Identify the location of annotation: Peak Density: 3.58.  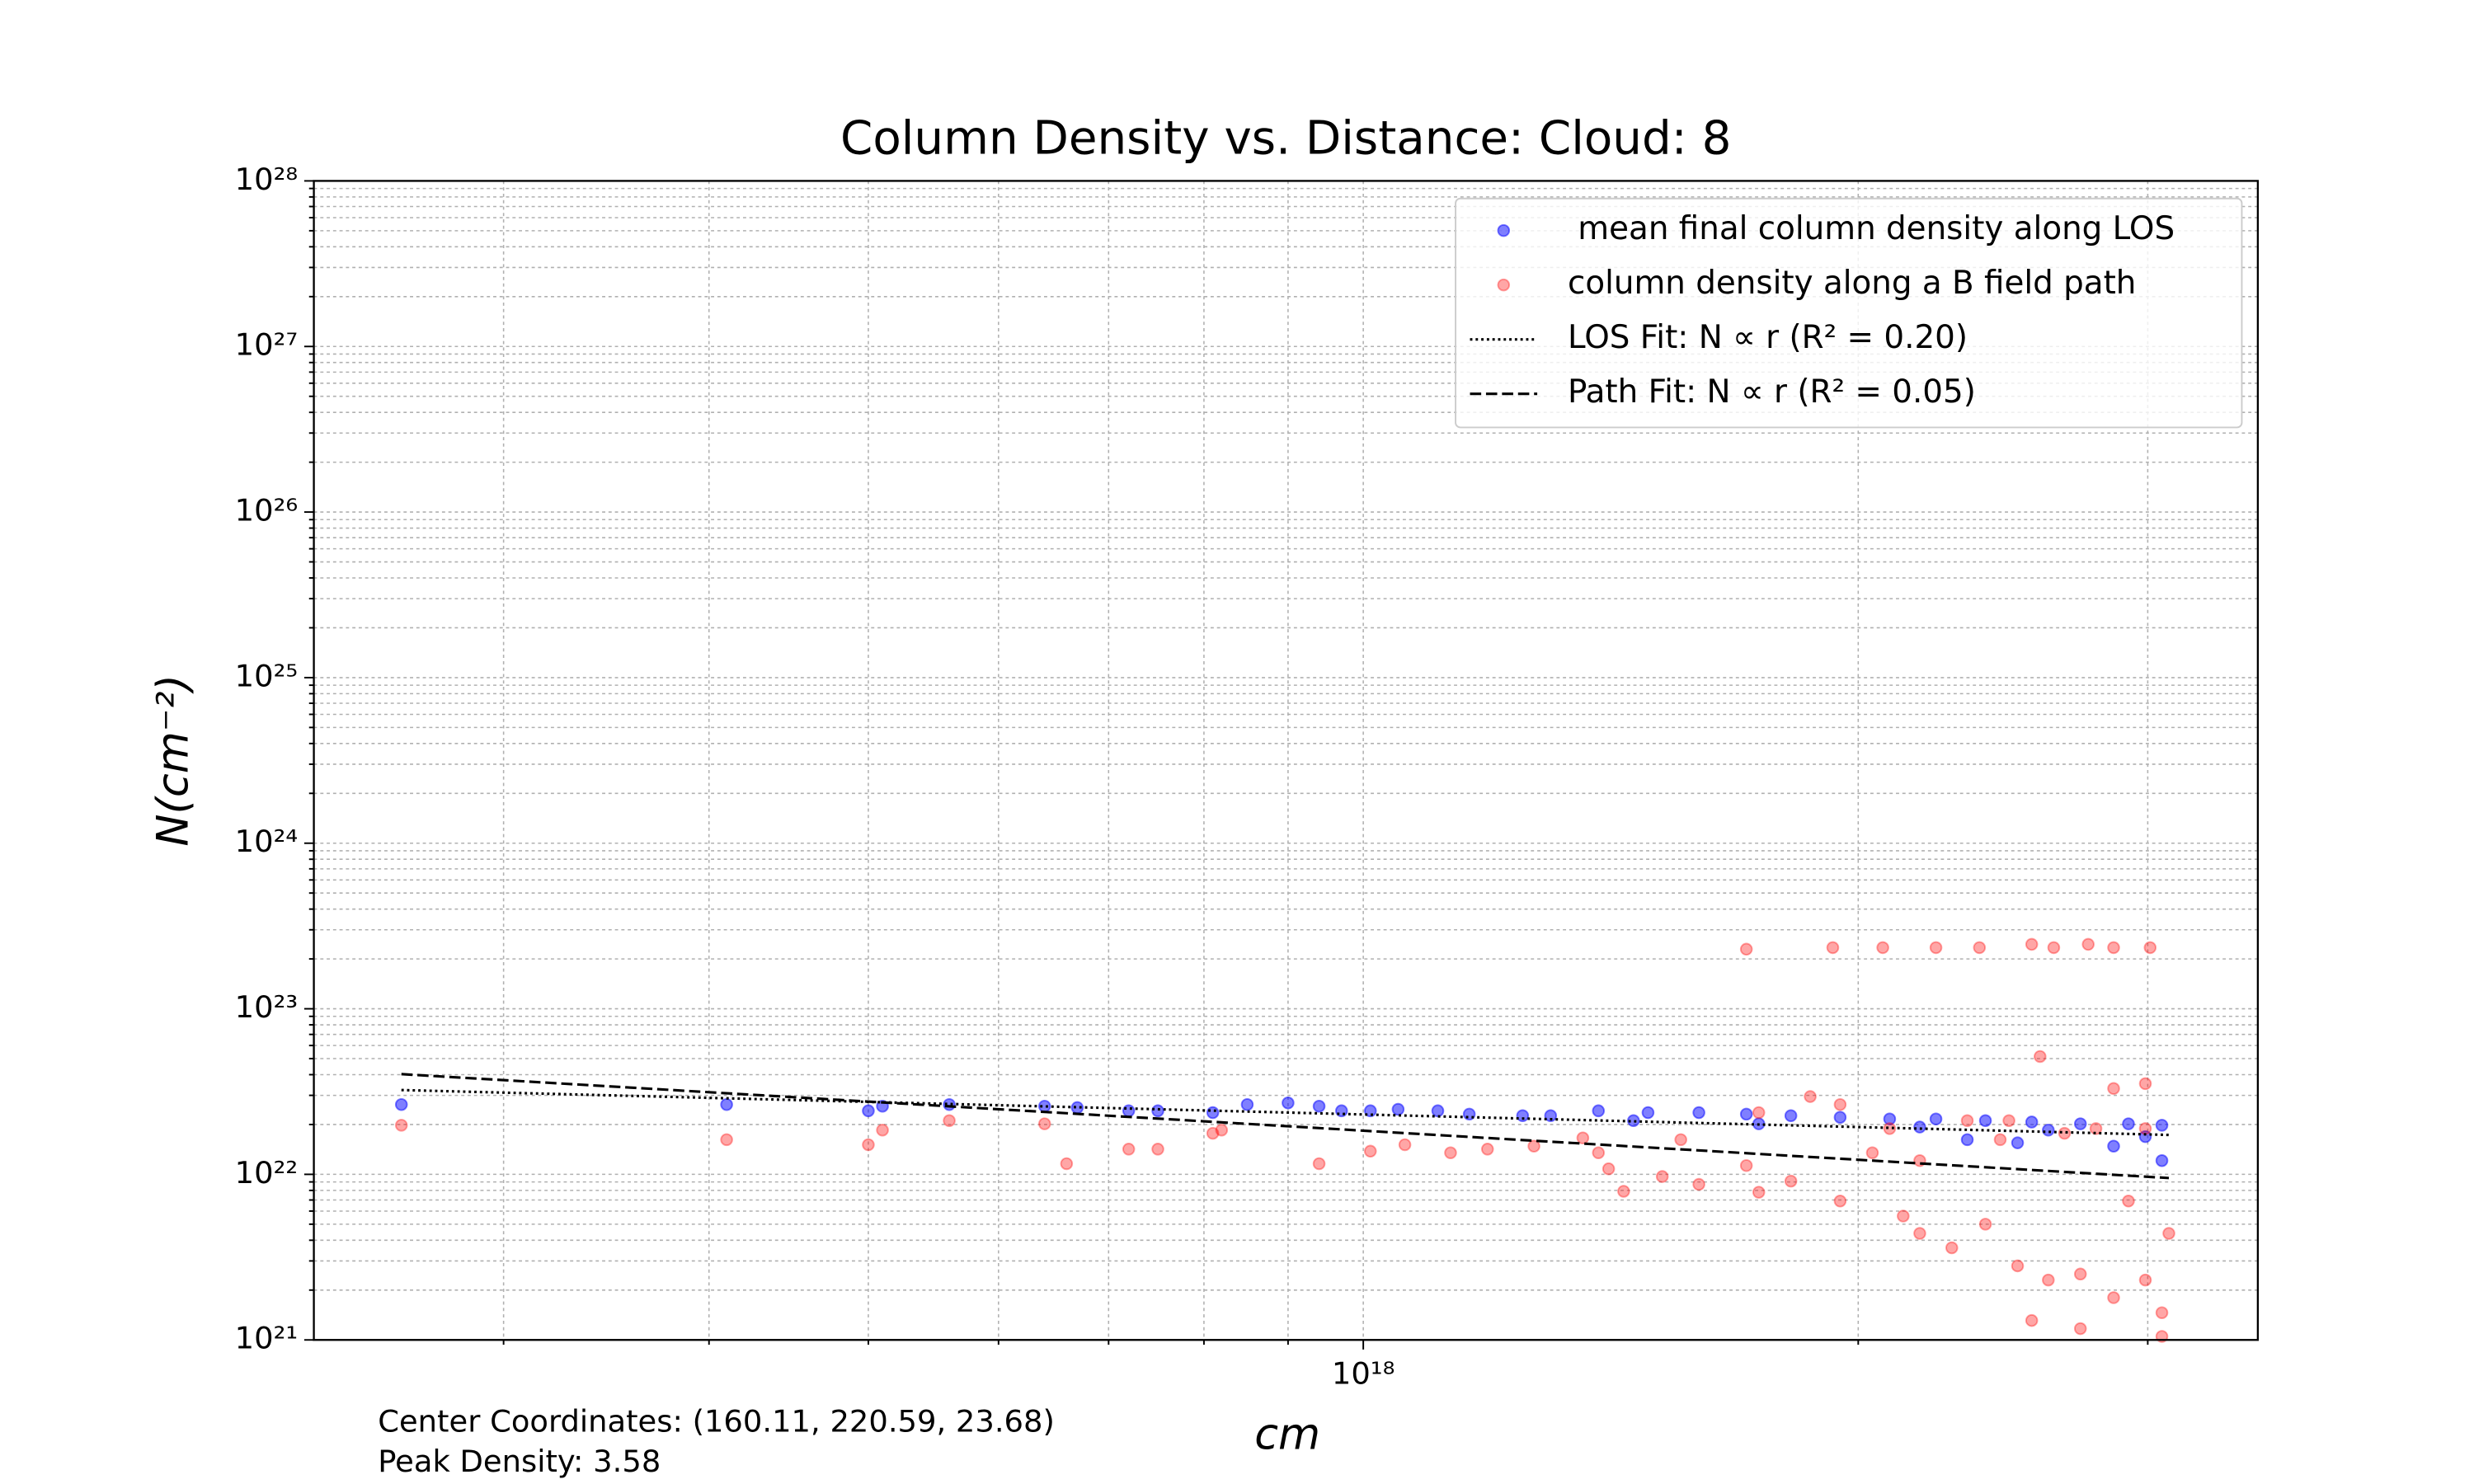
(519, 1461).